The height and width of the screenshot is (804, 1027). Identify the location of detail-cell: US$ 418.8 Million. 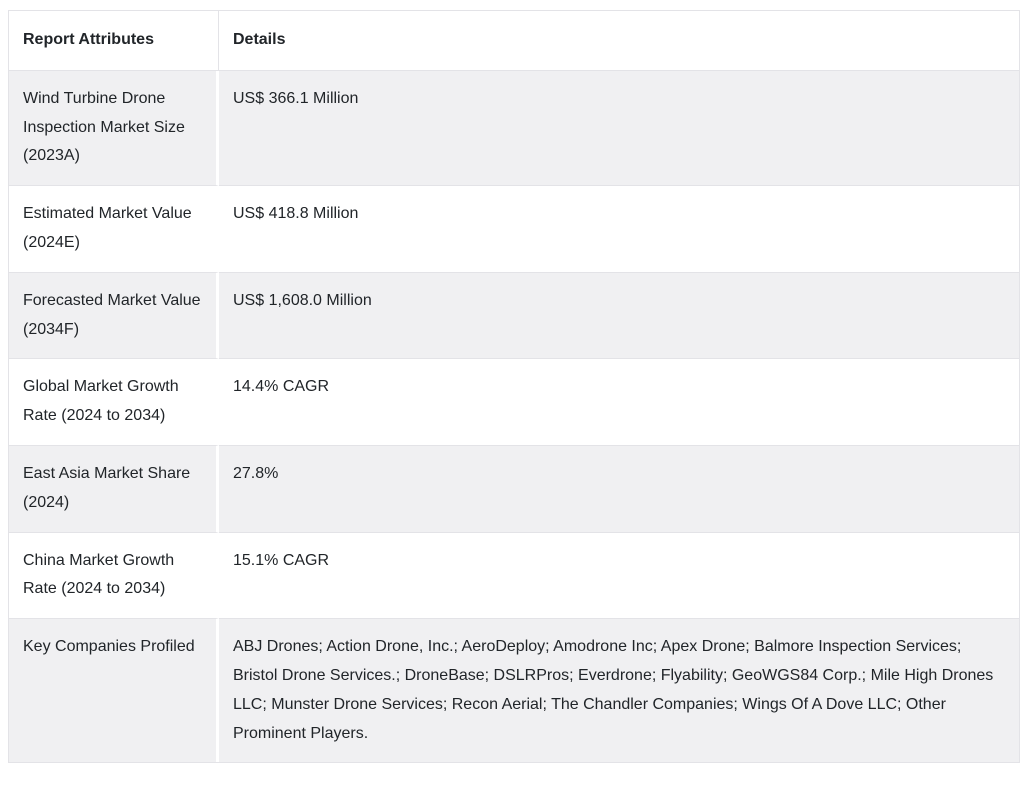
(619, 229).